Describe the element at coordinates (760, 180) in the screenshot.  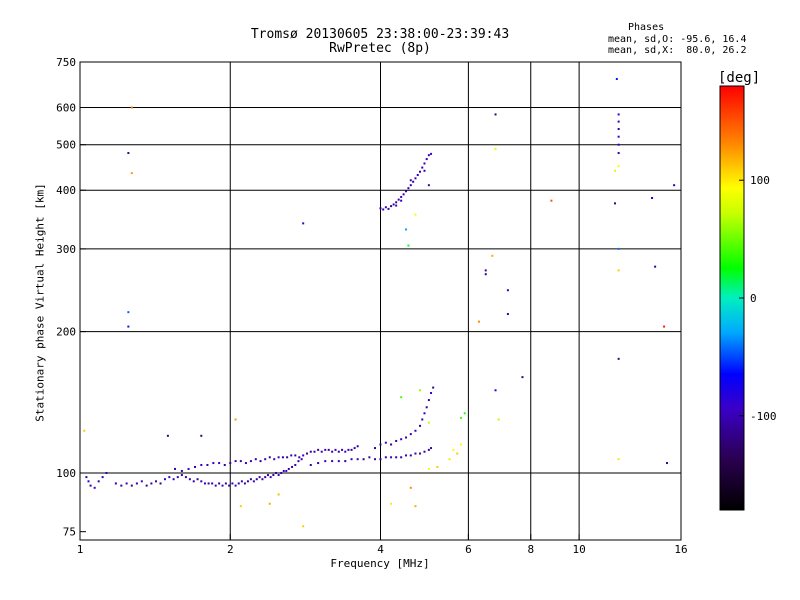
I see `colorbar-tick-label: 100` at that location.